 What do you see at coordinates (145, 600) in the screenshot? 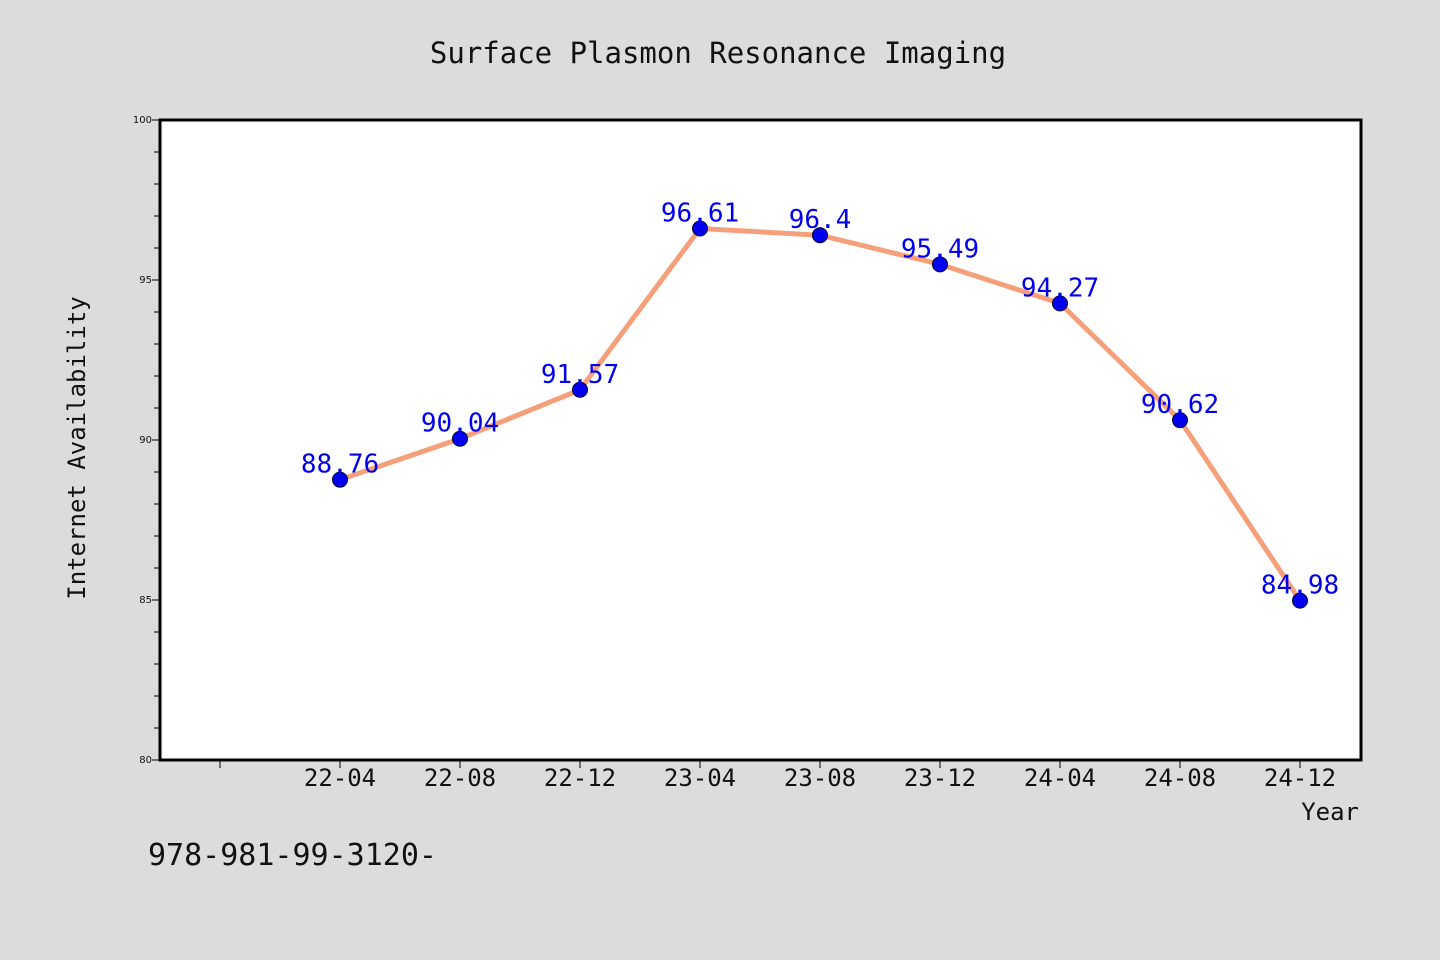
I see `y-tick-label: 85` at bounding box center [145, 600].